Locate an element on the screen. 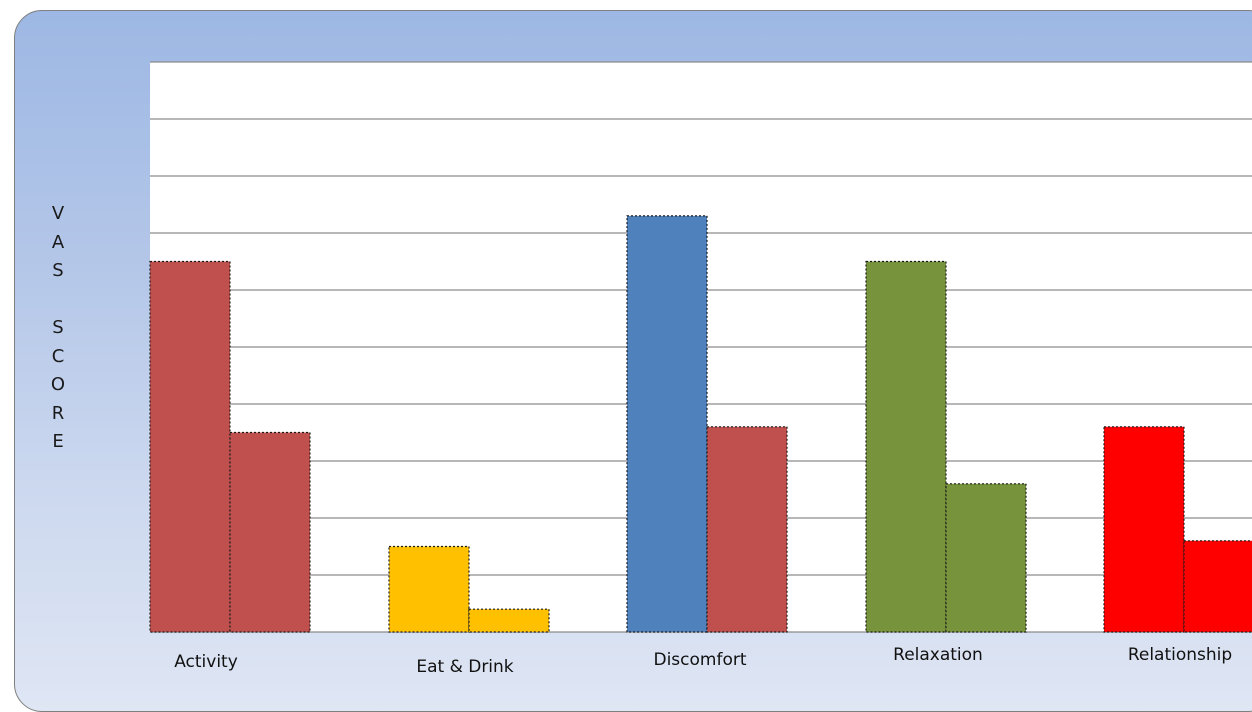  y-axis-label-char: R is located at coordinates (58, 413).